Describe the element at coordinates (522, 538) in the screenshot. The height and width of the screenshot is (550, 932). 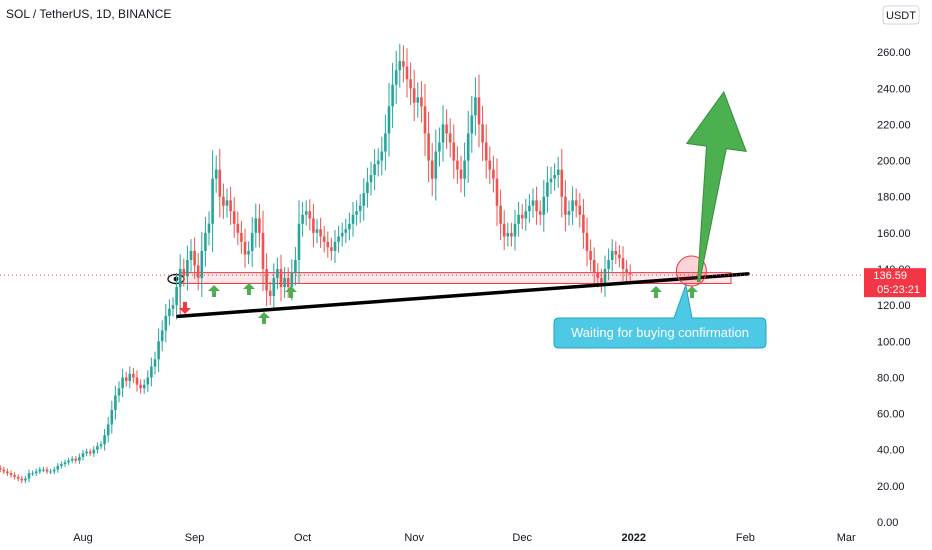
I see `time-tick-label: Dec` at that location.